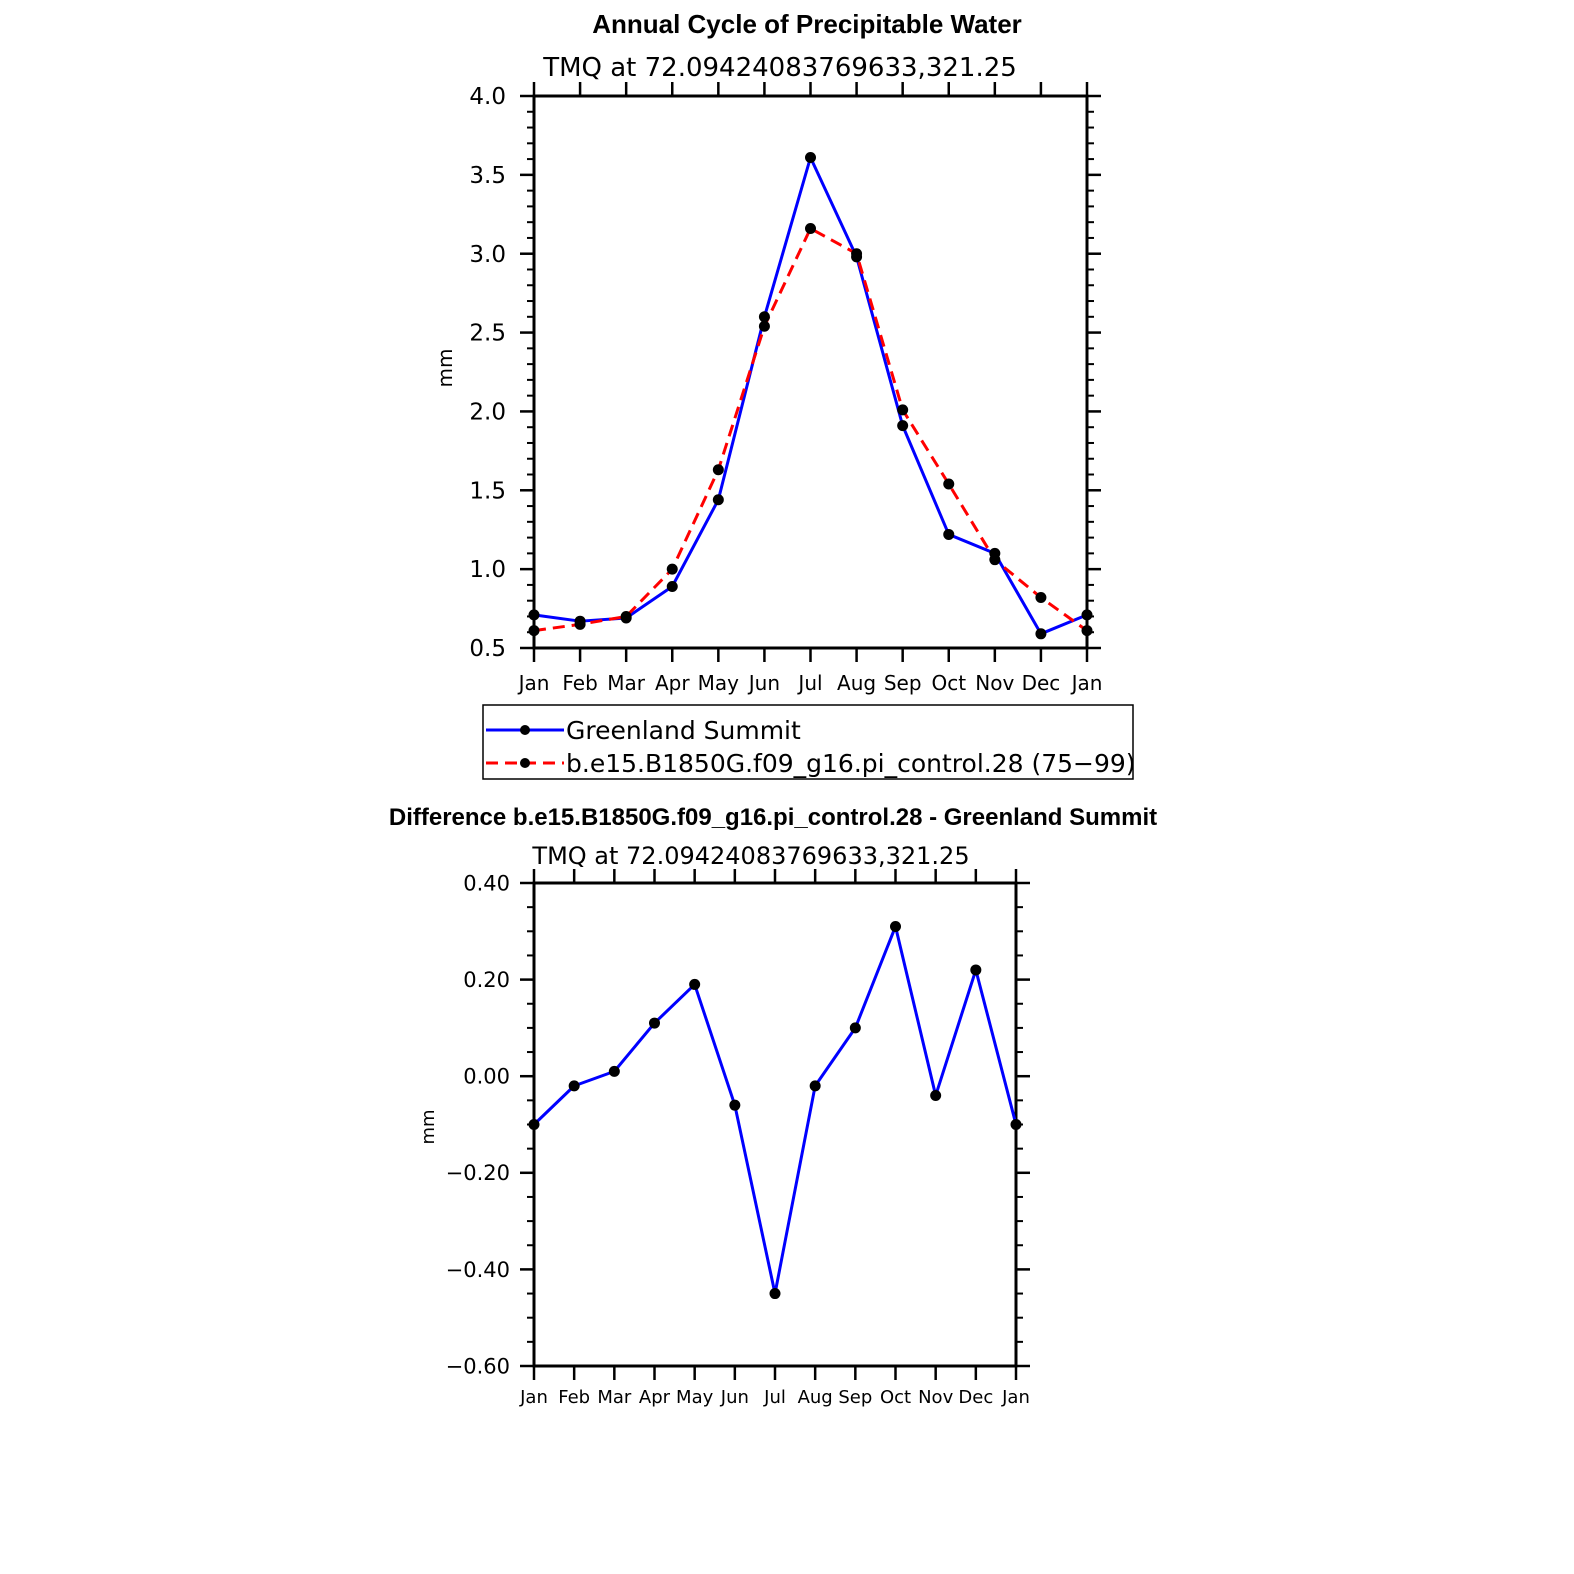  I want to click on top-chart-title: Annual Cycle of Precipitable Water, so click(807, 24).